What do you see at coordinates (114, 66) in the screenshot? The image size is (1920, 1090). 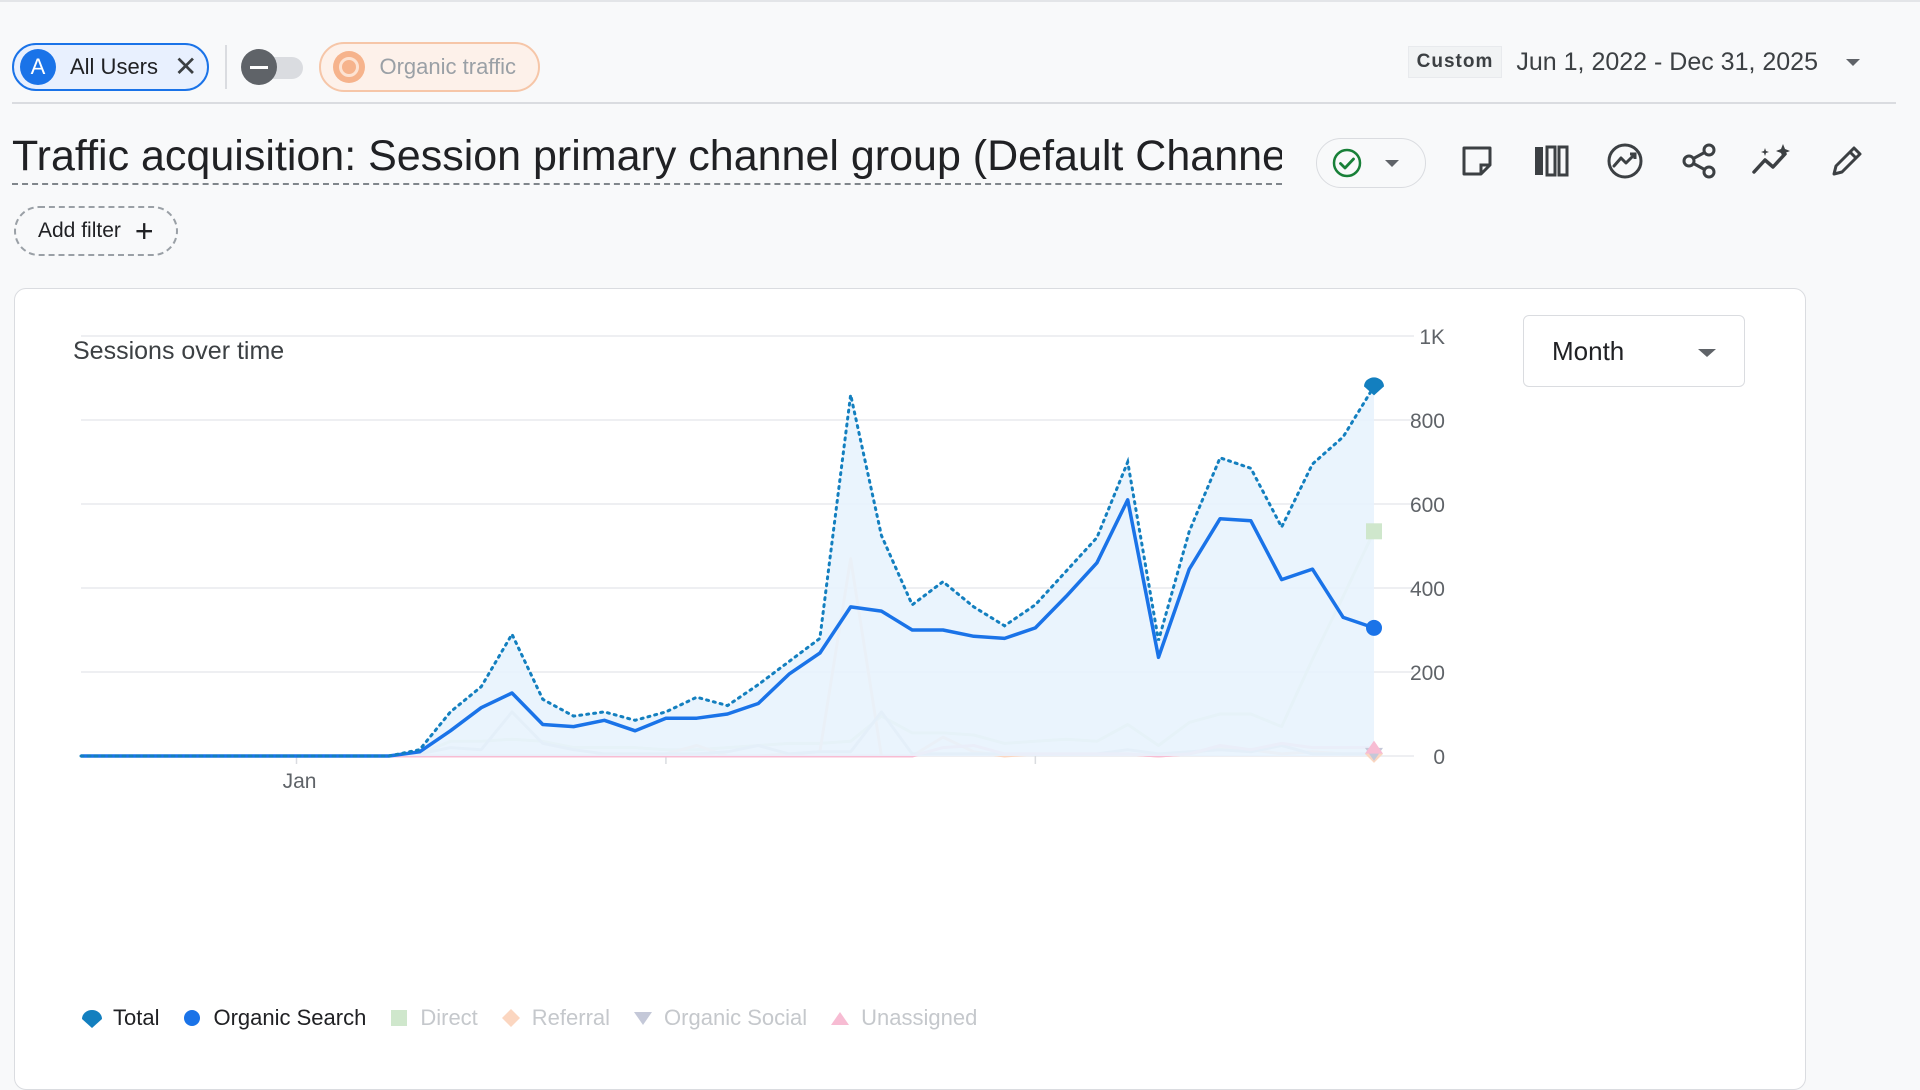 I see `segment-label: All Users` at bounding box center [114, 66].